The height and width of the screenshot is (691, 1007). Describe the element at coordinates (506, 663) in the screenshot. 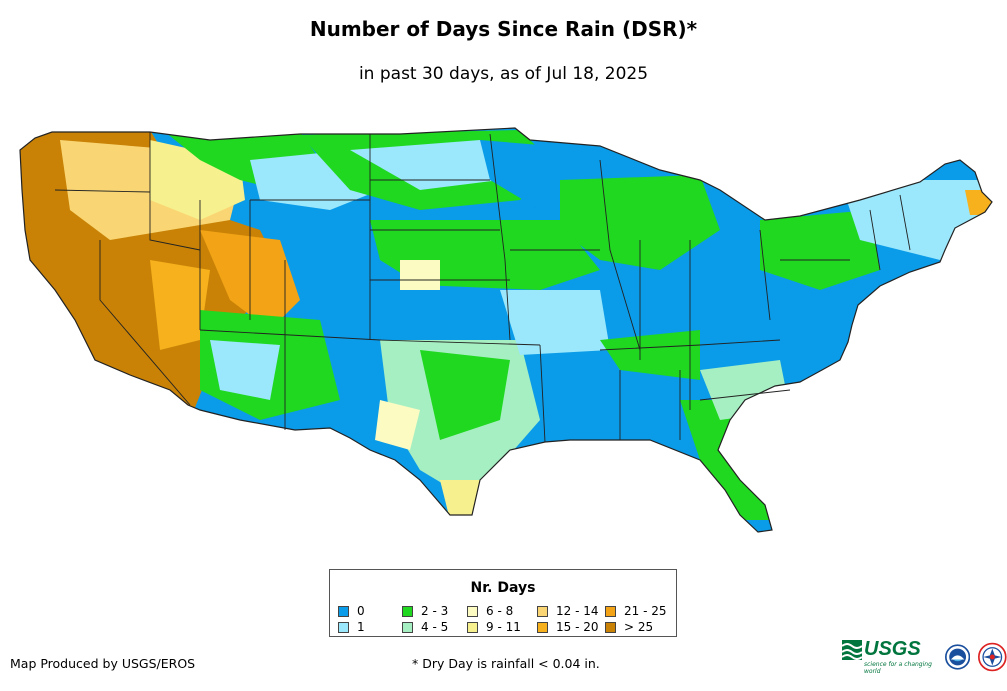

I see `footnote-text: * Dry Day is rainfall < 0.04 in.` at that location.